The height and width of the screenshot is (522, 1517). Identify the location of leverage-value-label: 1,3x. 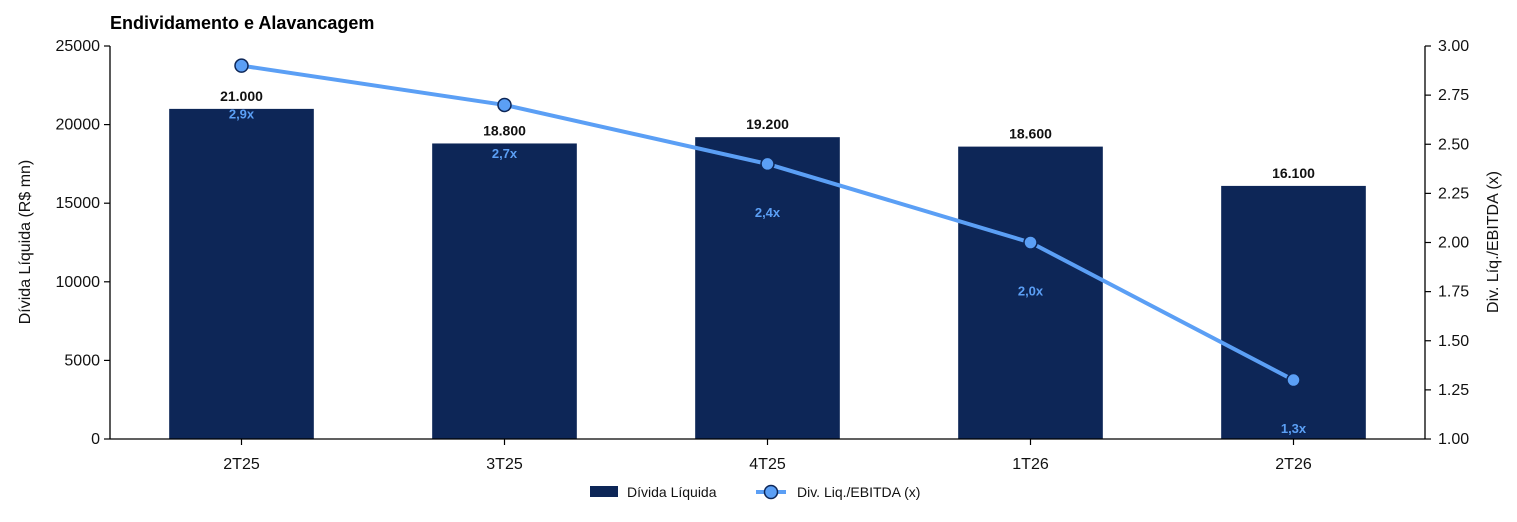
(1294, 428).